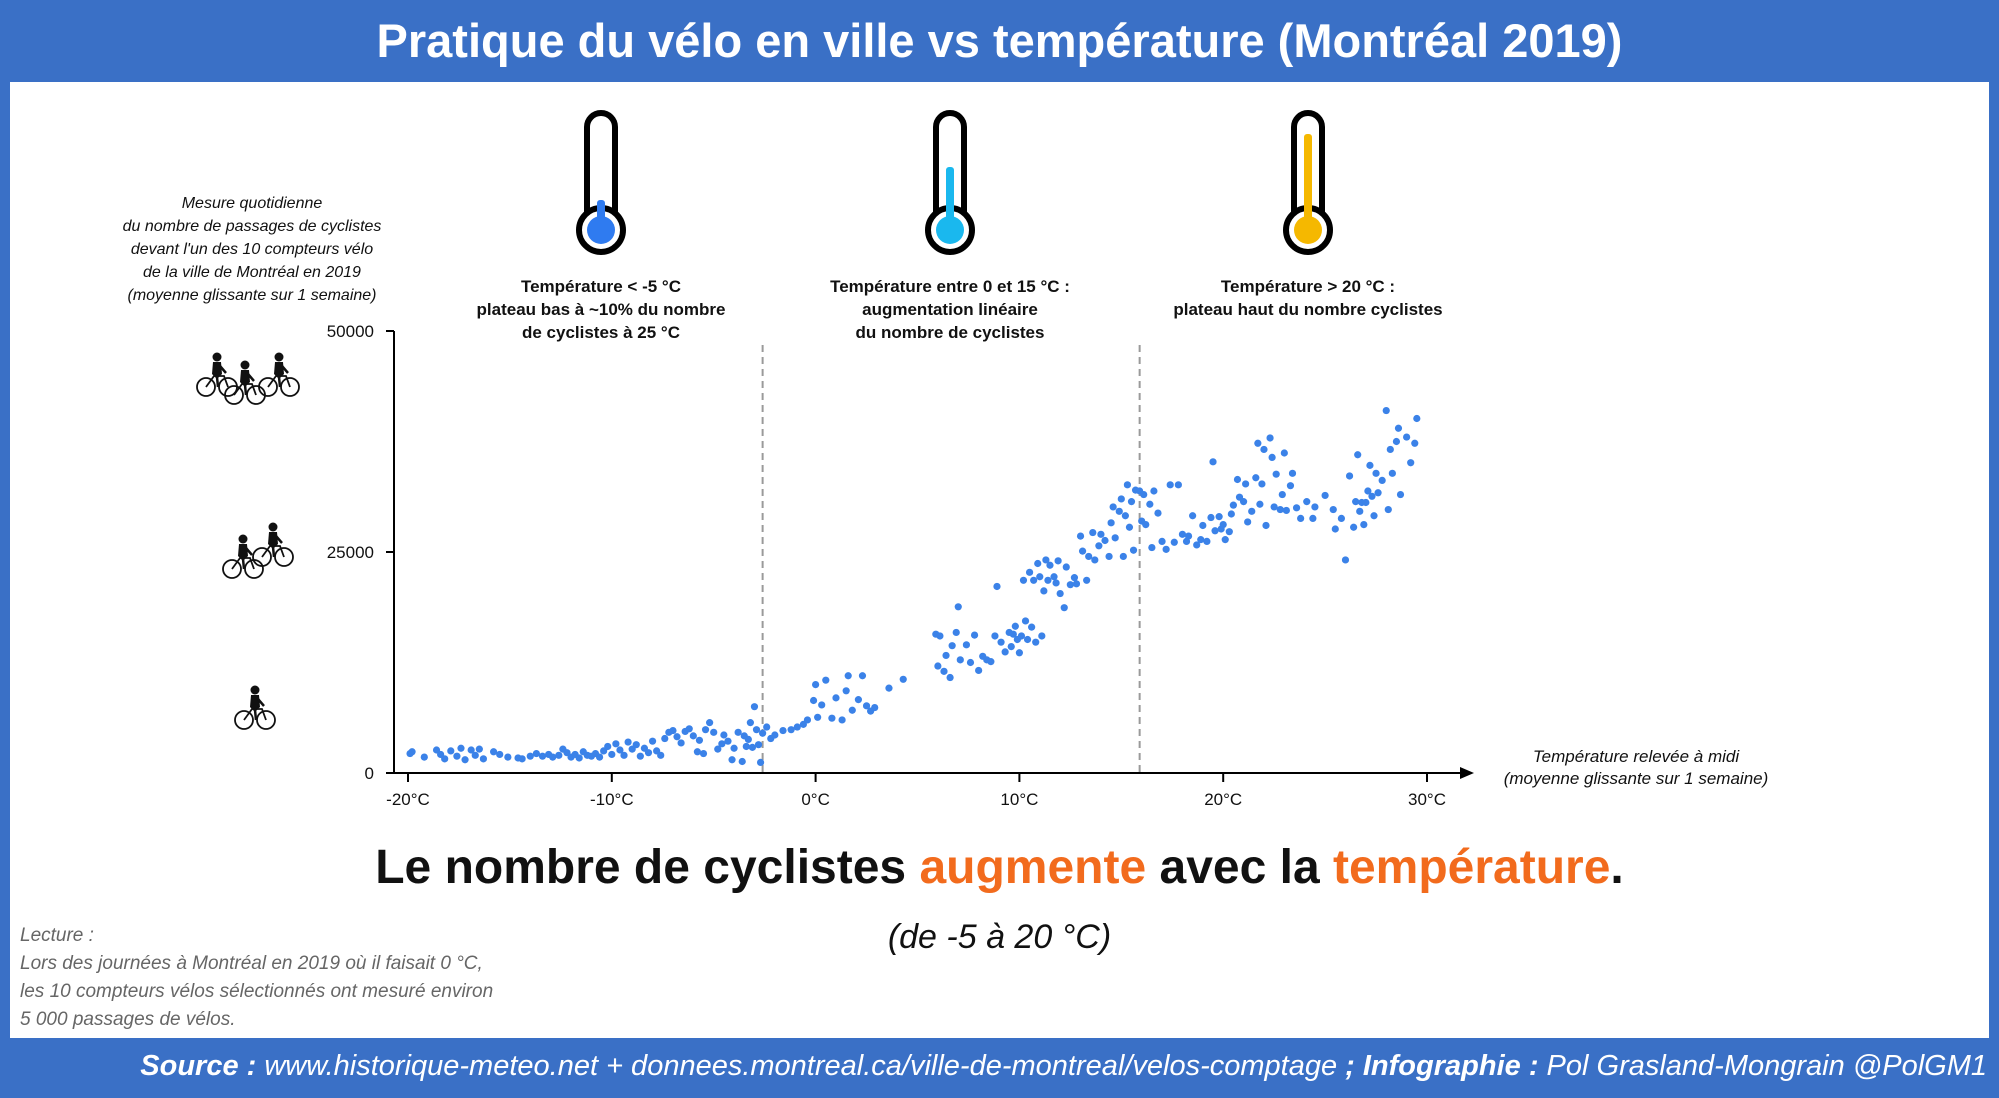 This screenshot has height=1098, width=1999. What do you see at coordinates (647, 867) in the screenshot?
I see `headline-part1: Le nombre de cyclistes` at bounding box center [647, 867].